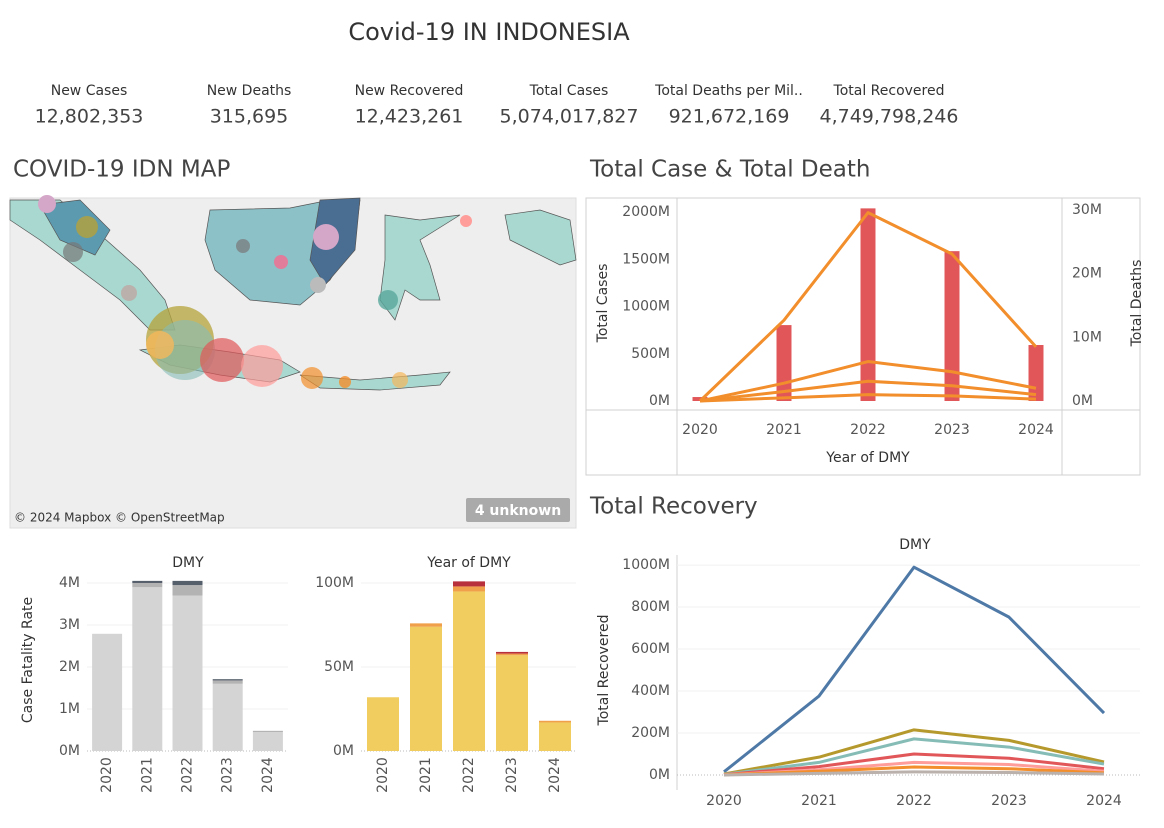  Describe the element at coordinates (867, 458) in the screenshot. I see `x-axis-label: Year of DMY` at that location.